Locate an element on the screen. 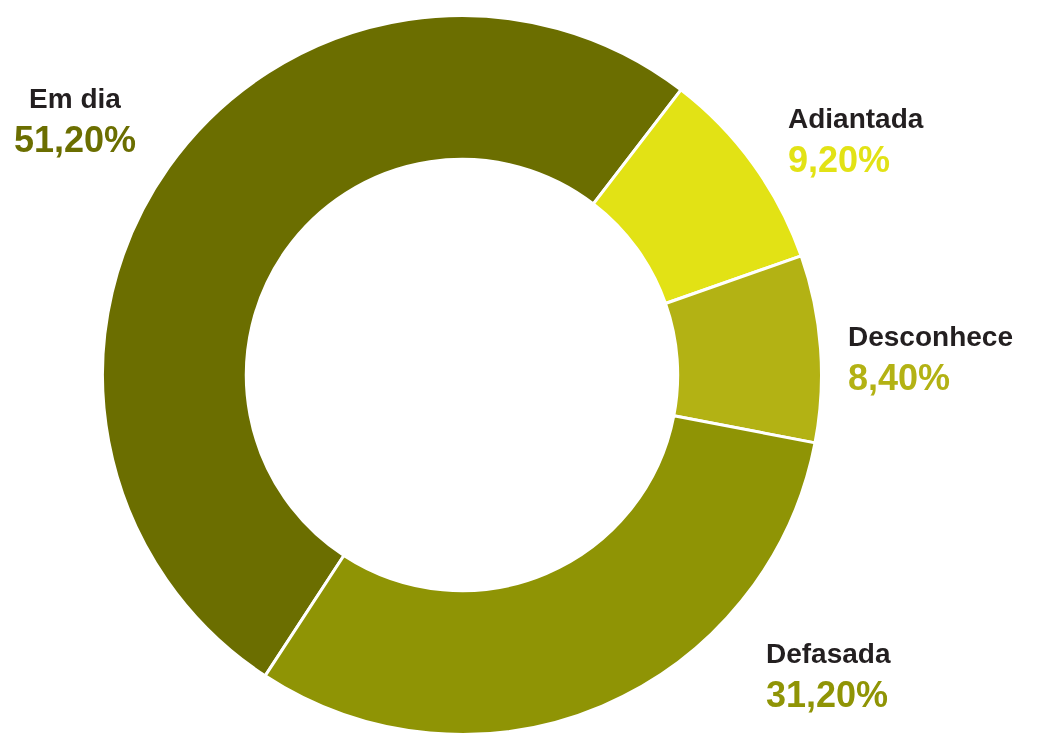  data-label: 8,40% is located at coordinates (899, 377).